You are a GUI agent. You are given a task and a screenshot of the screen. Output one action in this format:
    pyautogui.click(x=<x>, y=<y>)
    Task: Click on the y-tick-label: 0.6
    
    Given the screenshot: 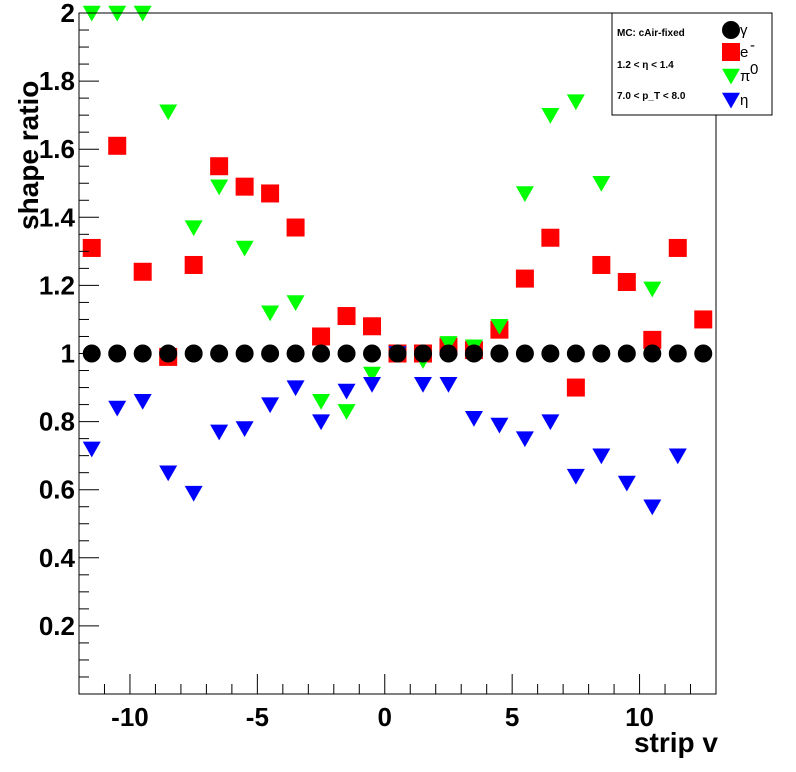 What is the action you would take?
    pyautogui.click(x=57, y=490)
    